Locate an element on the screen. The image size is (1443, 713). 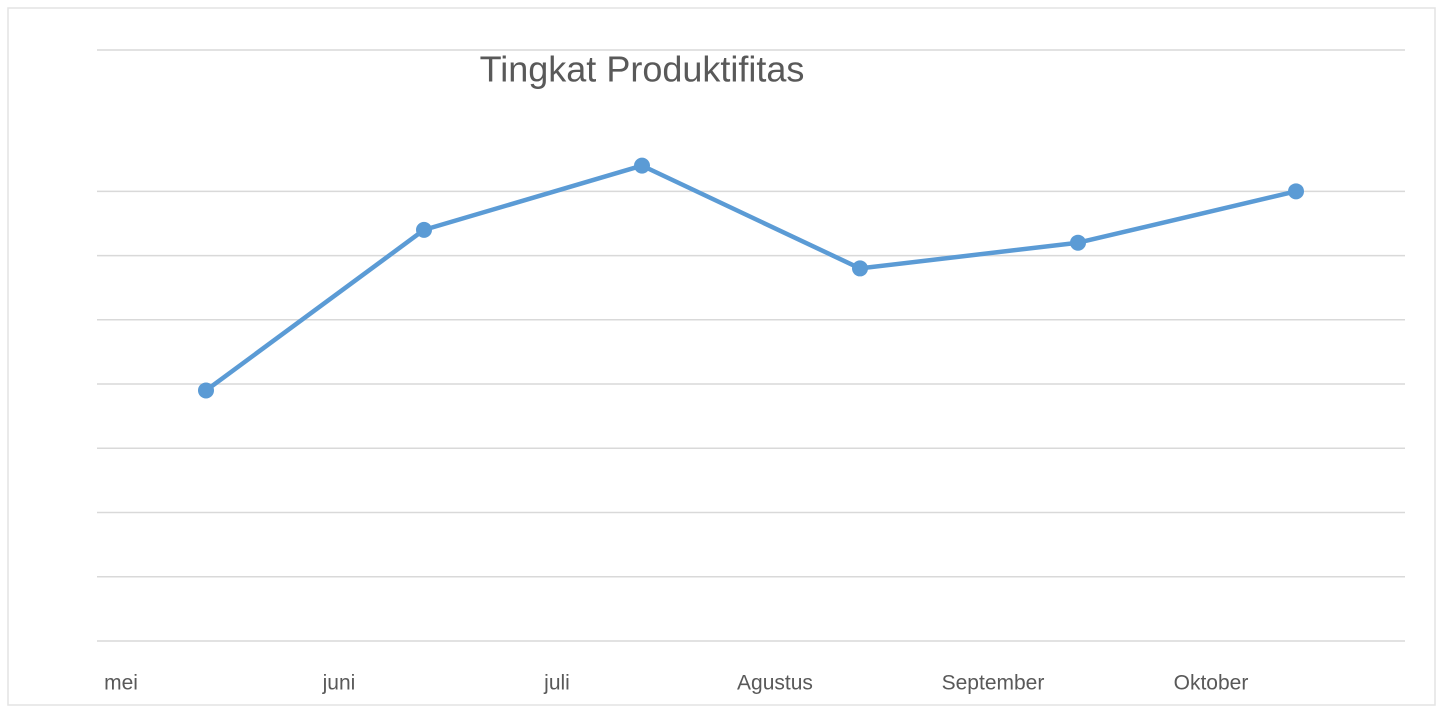
x-tick-label: Agustus is located at coordinates (775, 683).